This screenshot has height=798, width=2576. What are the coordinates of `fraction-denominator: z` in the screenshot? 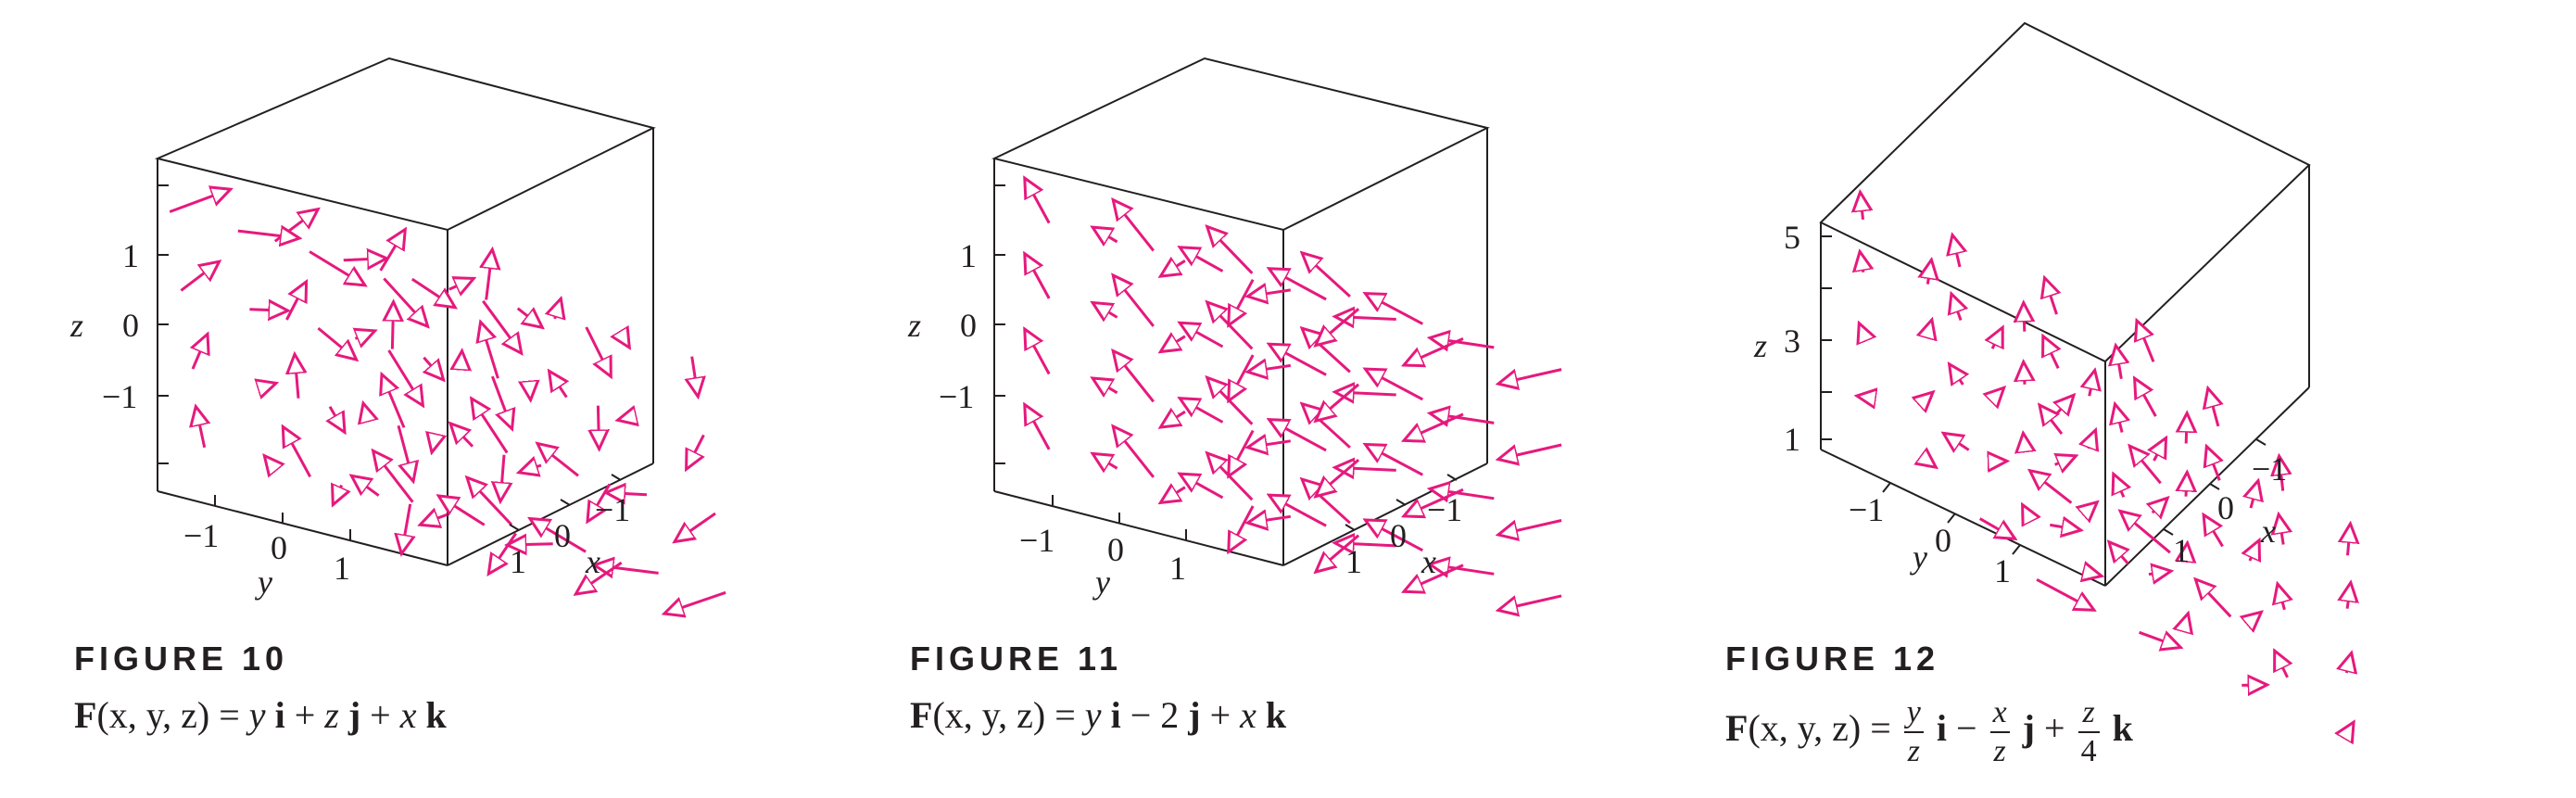 It's located at (2000, 751).